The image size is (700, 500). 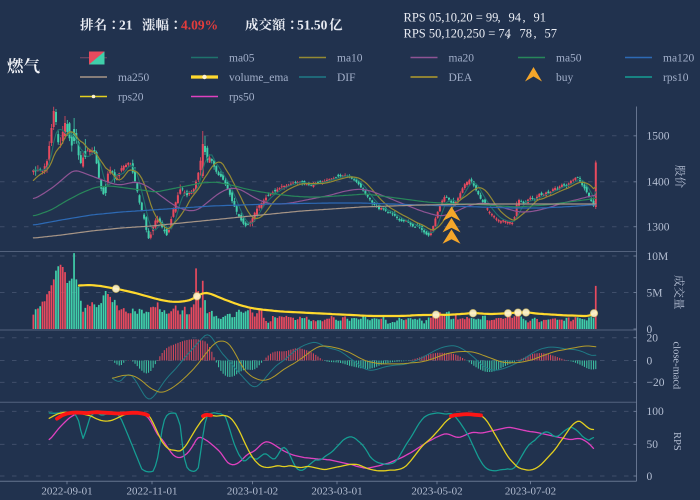 I want to click on svg-text: ma10, so click(x=350, y=59).